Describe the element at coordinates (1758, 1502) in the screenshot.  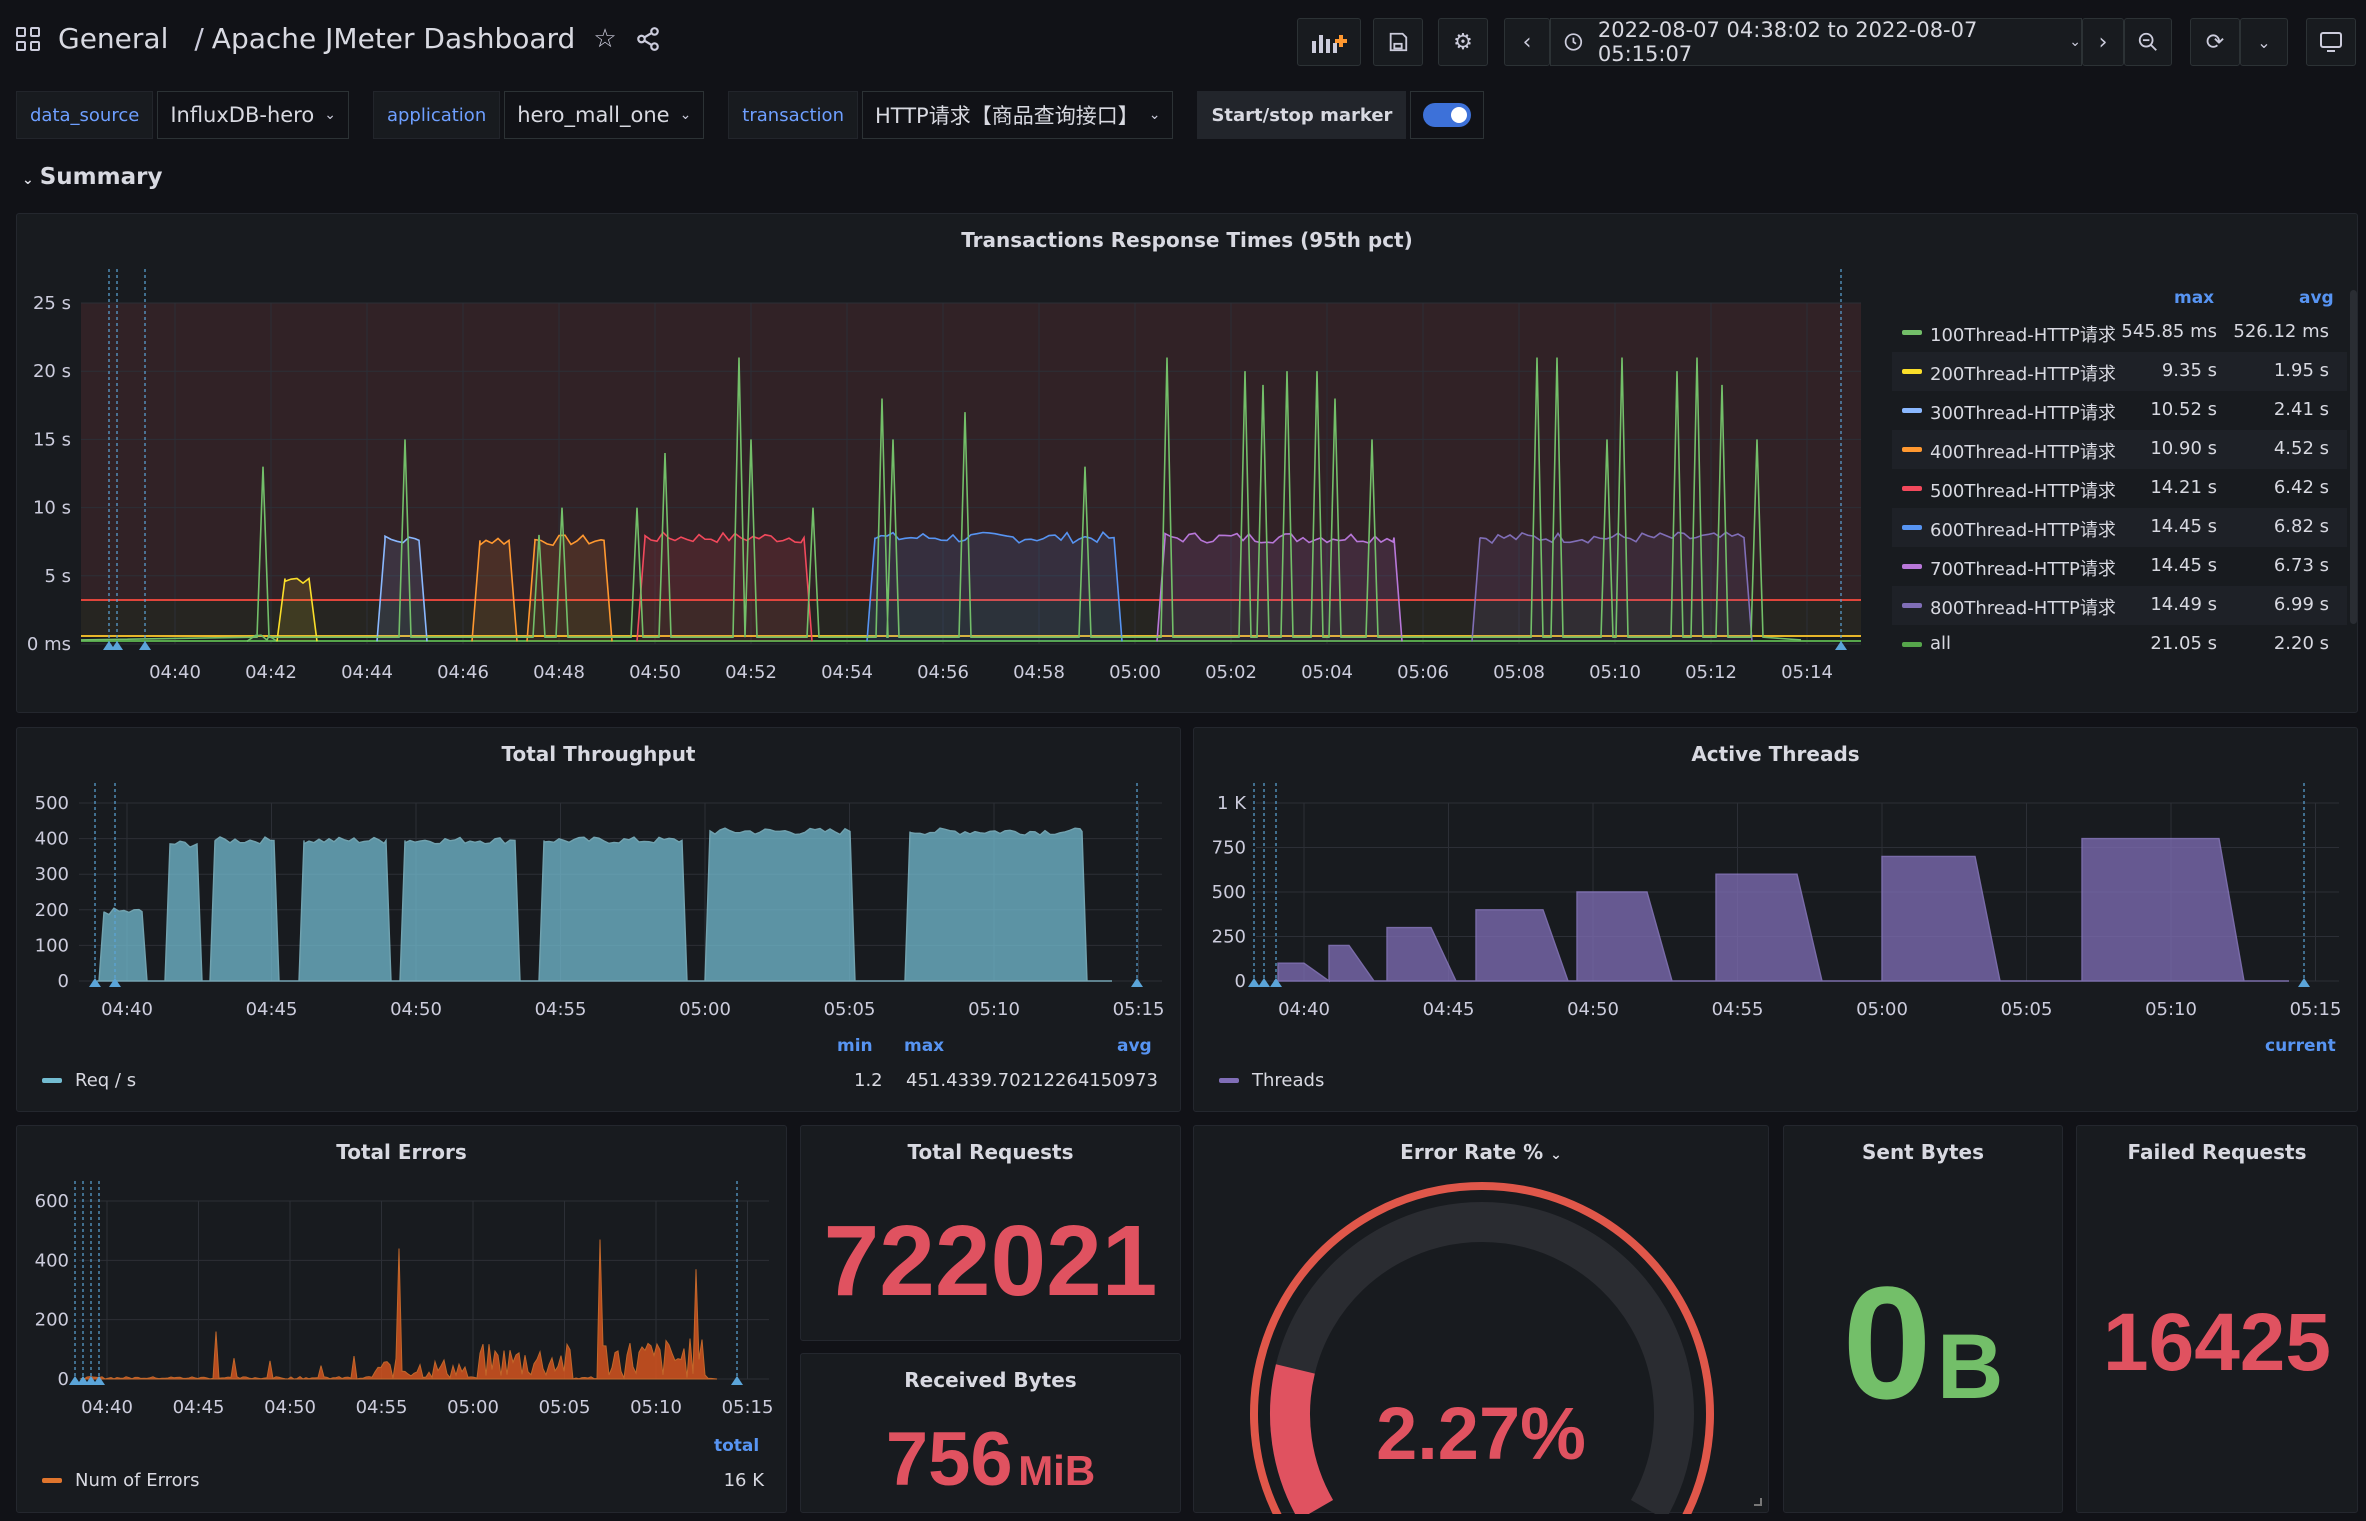
I see `panel-resize-handle` at that location.